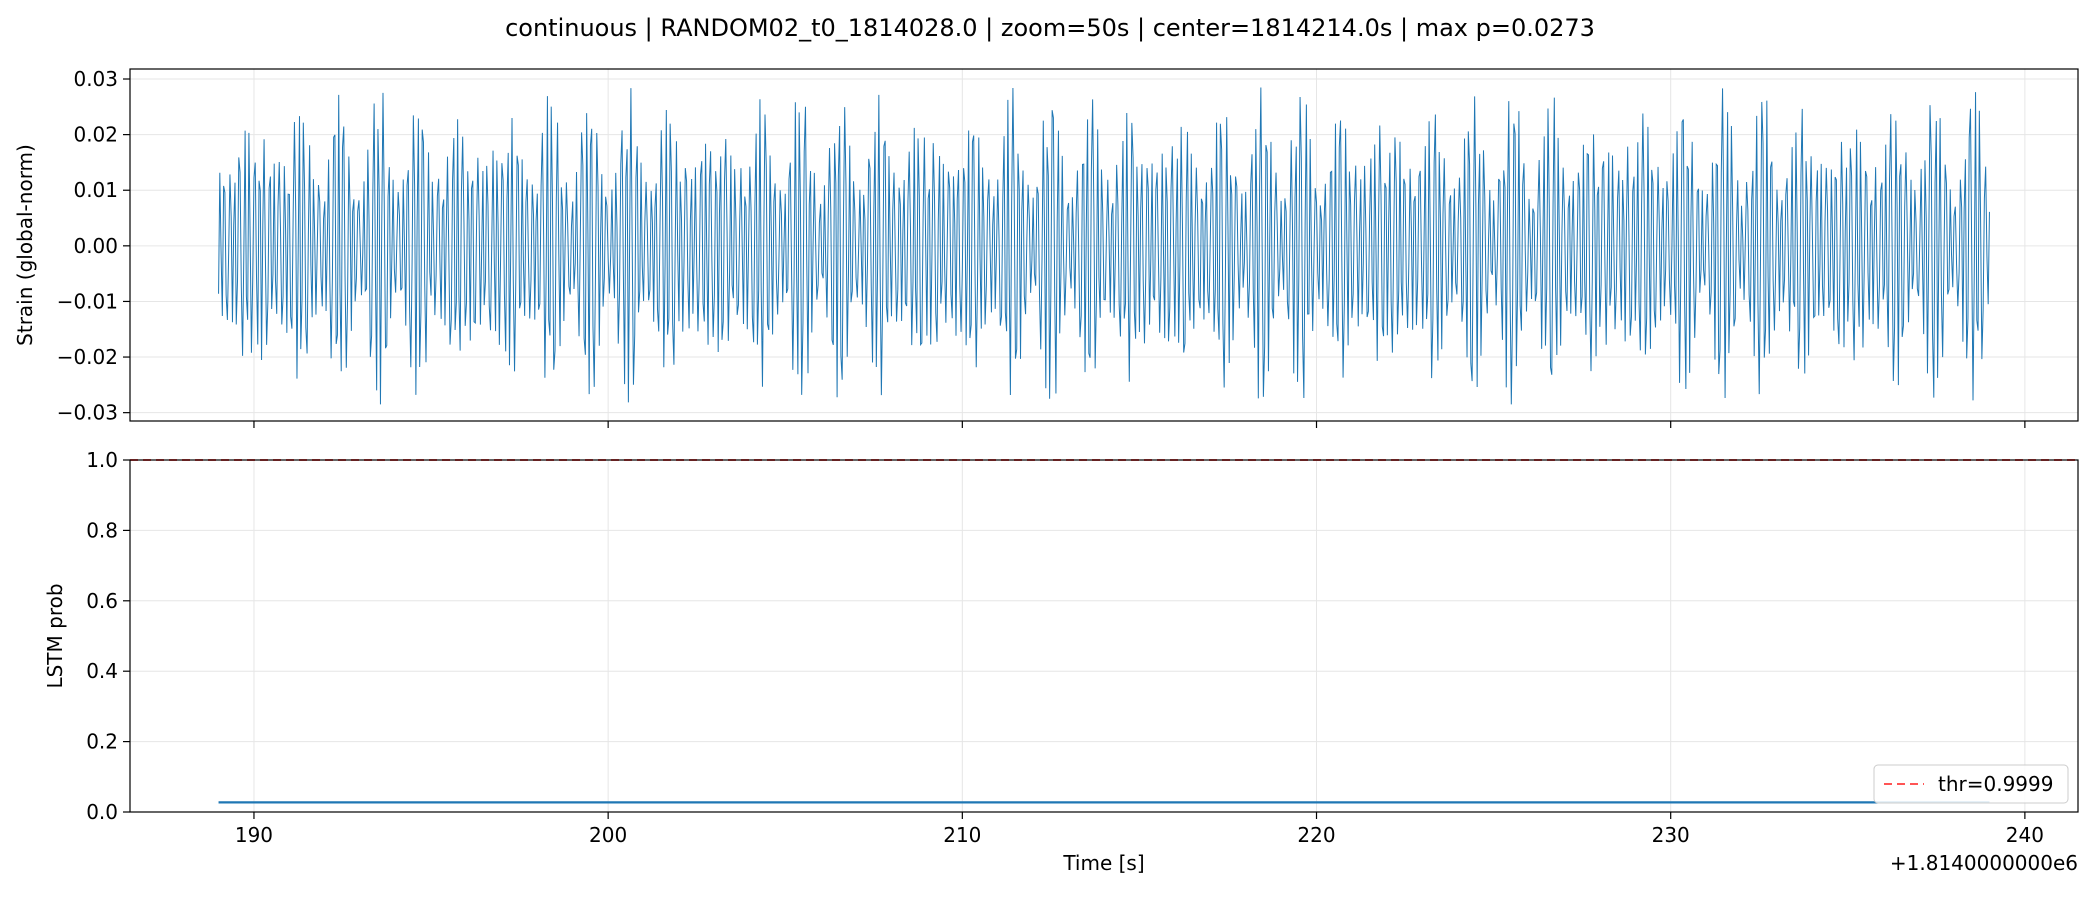  I want to click on prob-xtick-label: 230, so click(1671, 835).